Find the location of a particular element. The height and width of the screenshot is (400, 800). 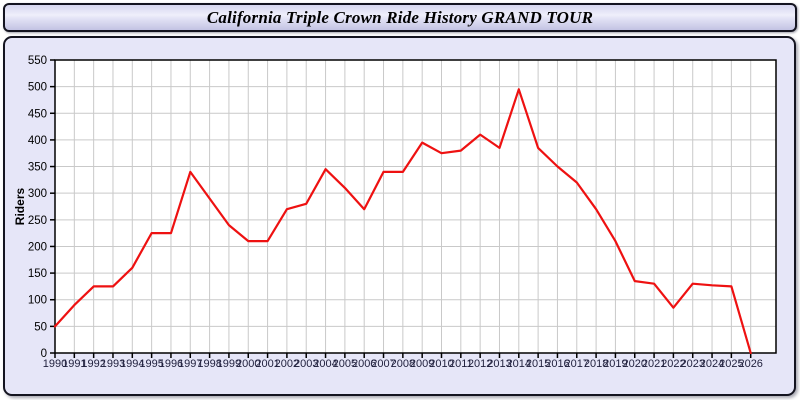

y-tick-label: 400 is located at coordinates (37, 141).